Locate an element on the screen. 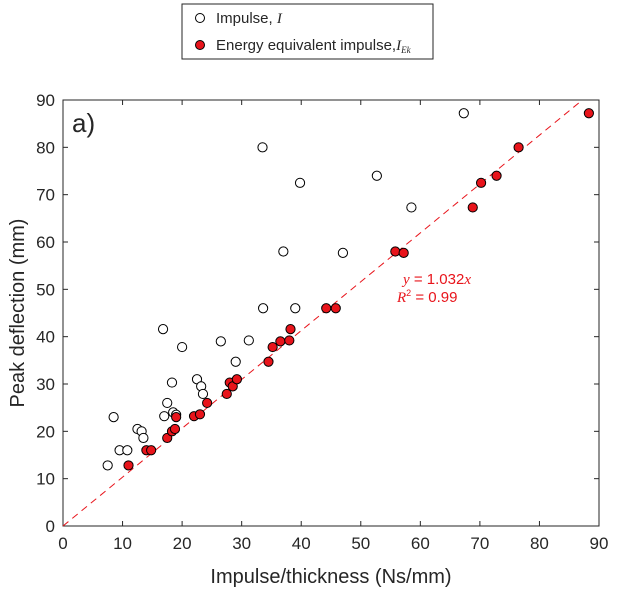  y-axis-title: Peak deflection (mm) is located at coordinates (18, 313).